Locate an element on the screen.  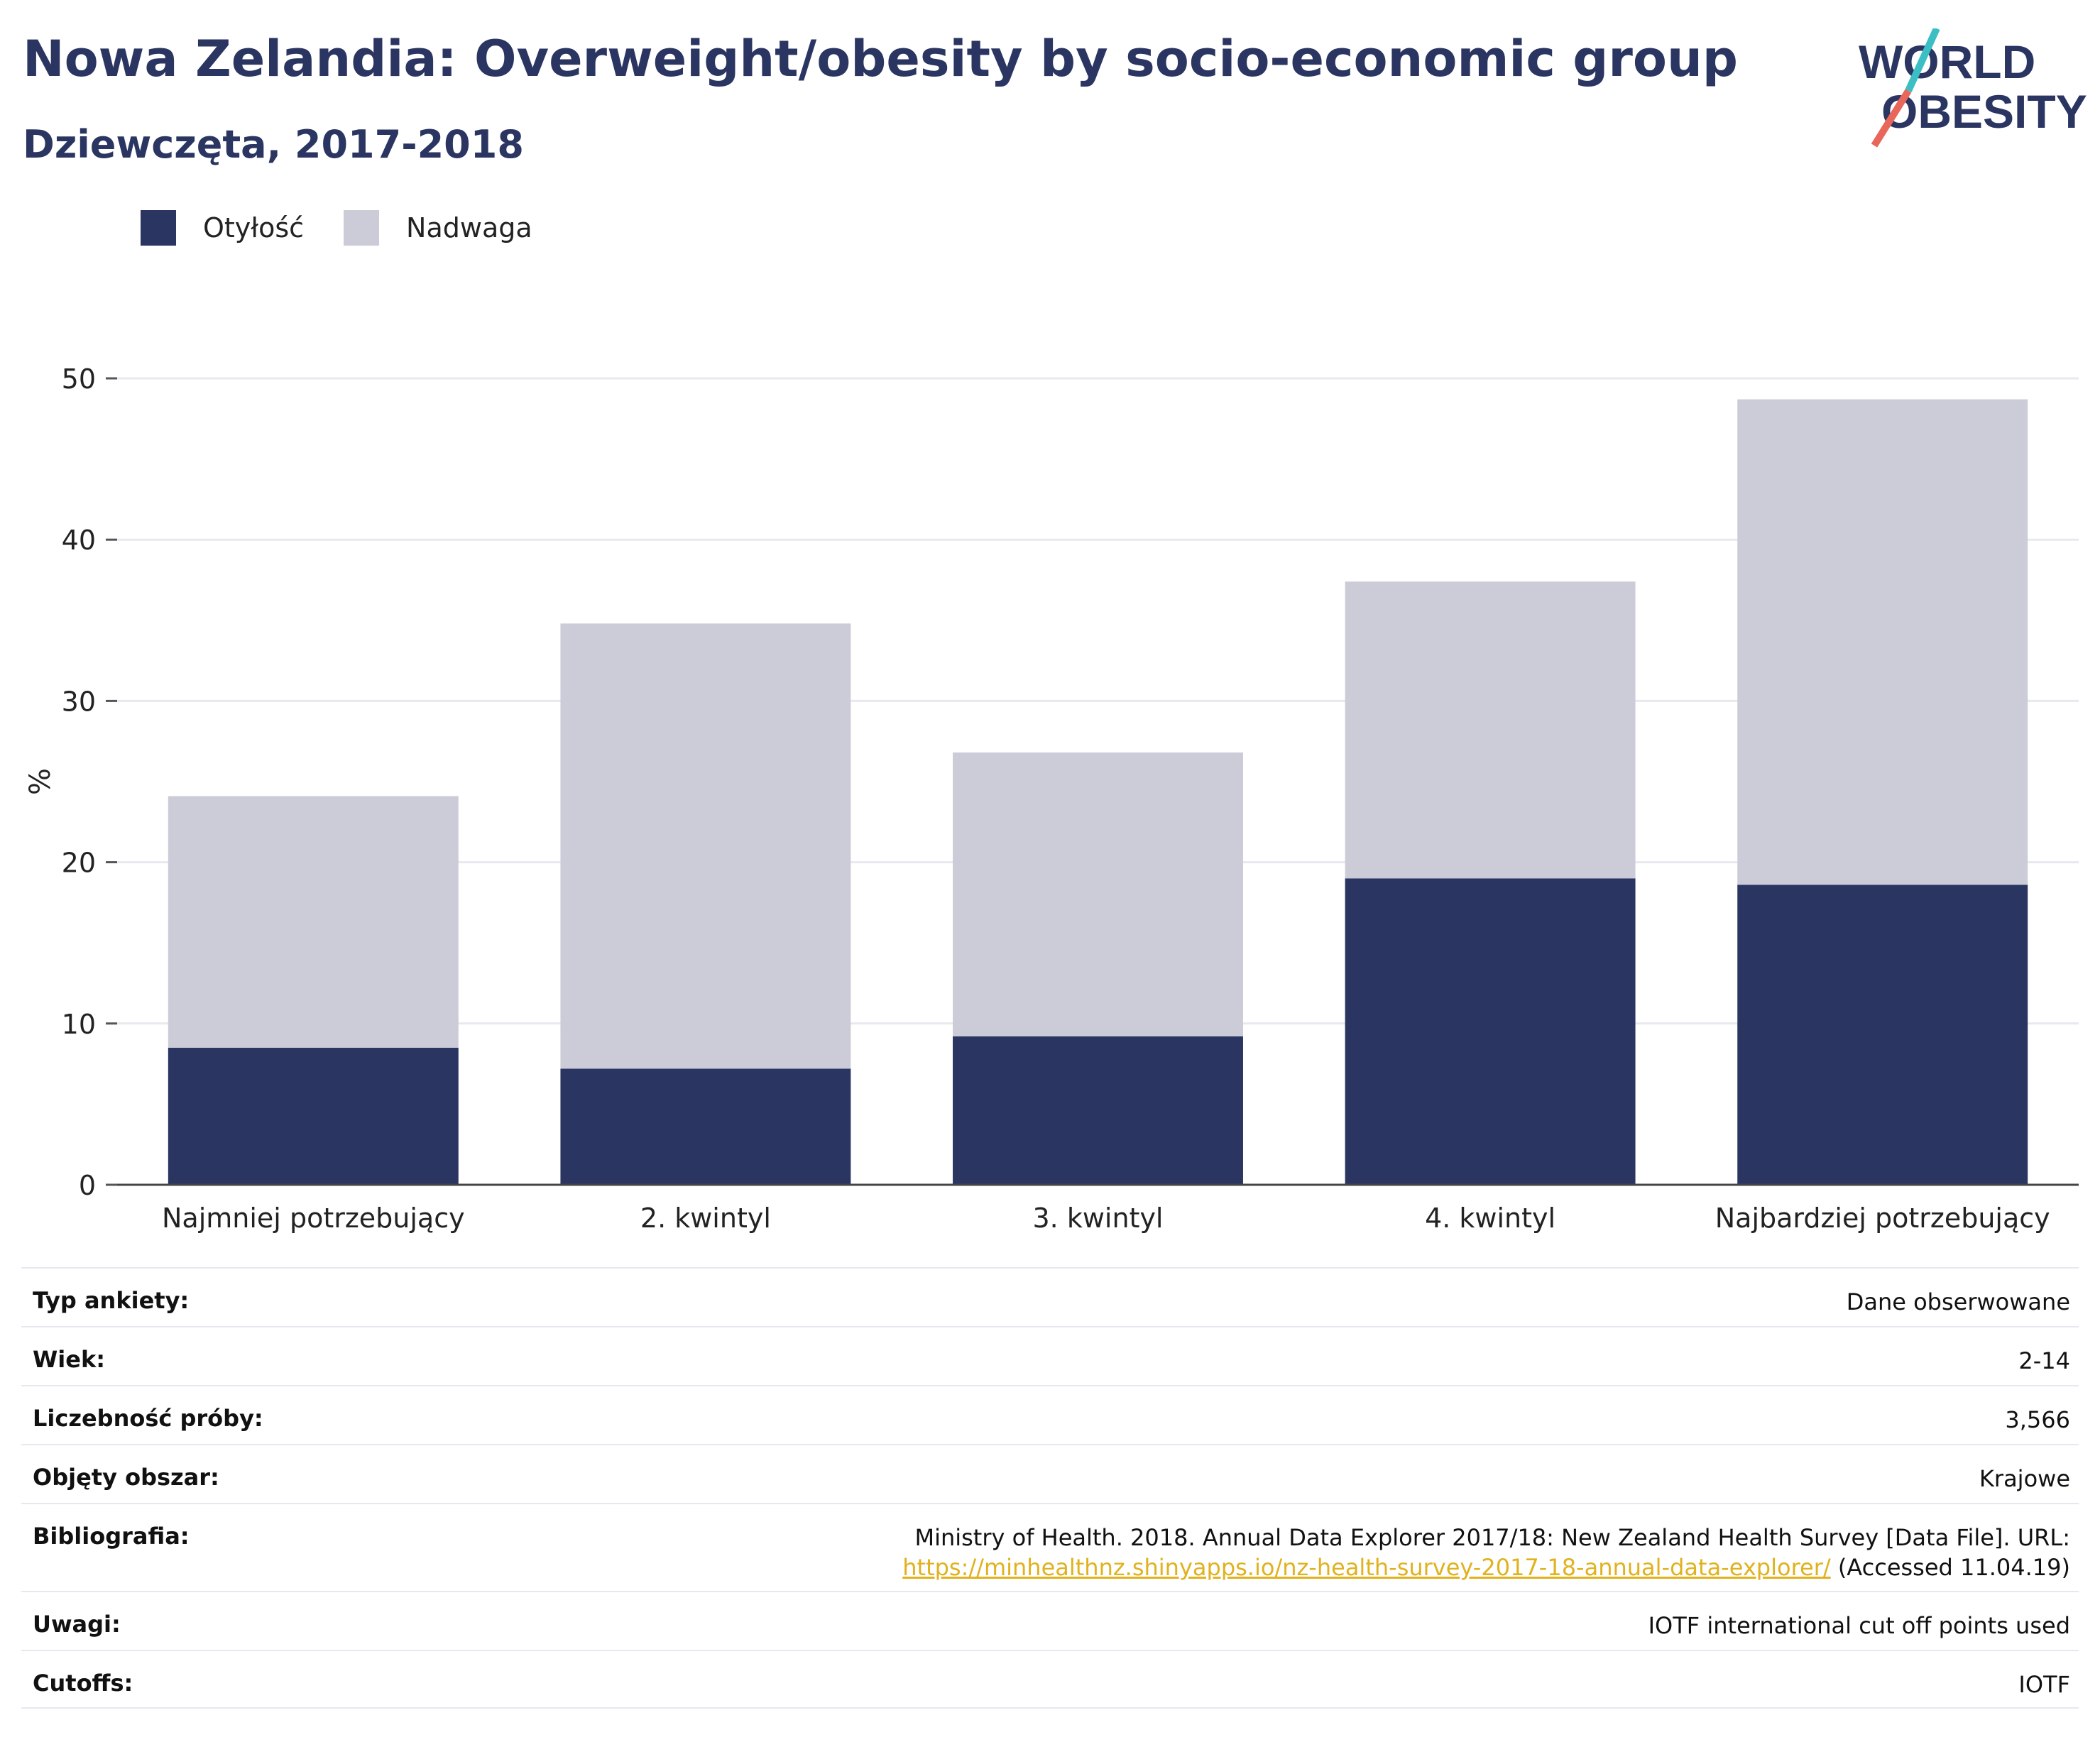
metadata-row: Objęty obszar: Krajowe is located at coordinates (1050, 1473).